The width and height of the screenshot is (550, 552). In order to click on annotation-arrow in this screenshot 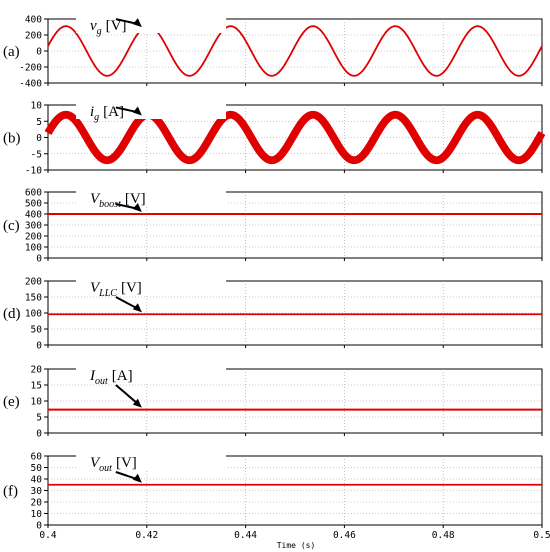, I will do `click(127, 395)`.